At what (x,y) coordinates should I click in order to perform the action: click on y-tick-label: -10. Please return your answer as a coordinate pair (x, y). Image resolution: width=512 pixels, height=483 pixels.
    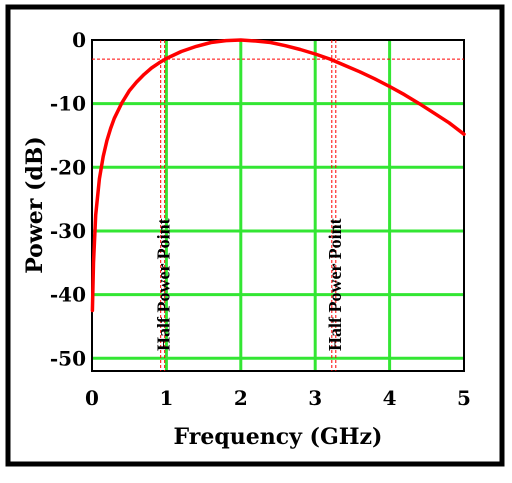
    Looking at the image, I should click on (68, 104).